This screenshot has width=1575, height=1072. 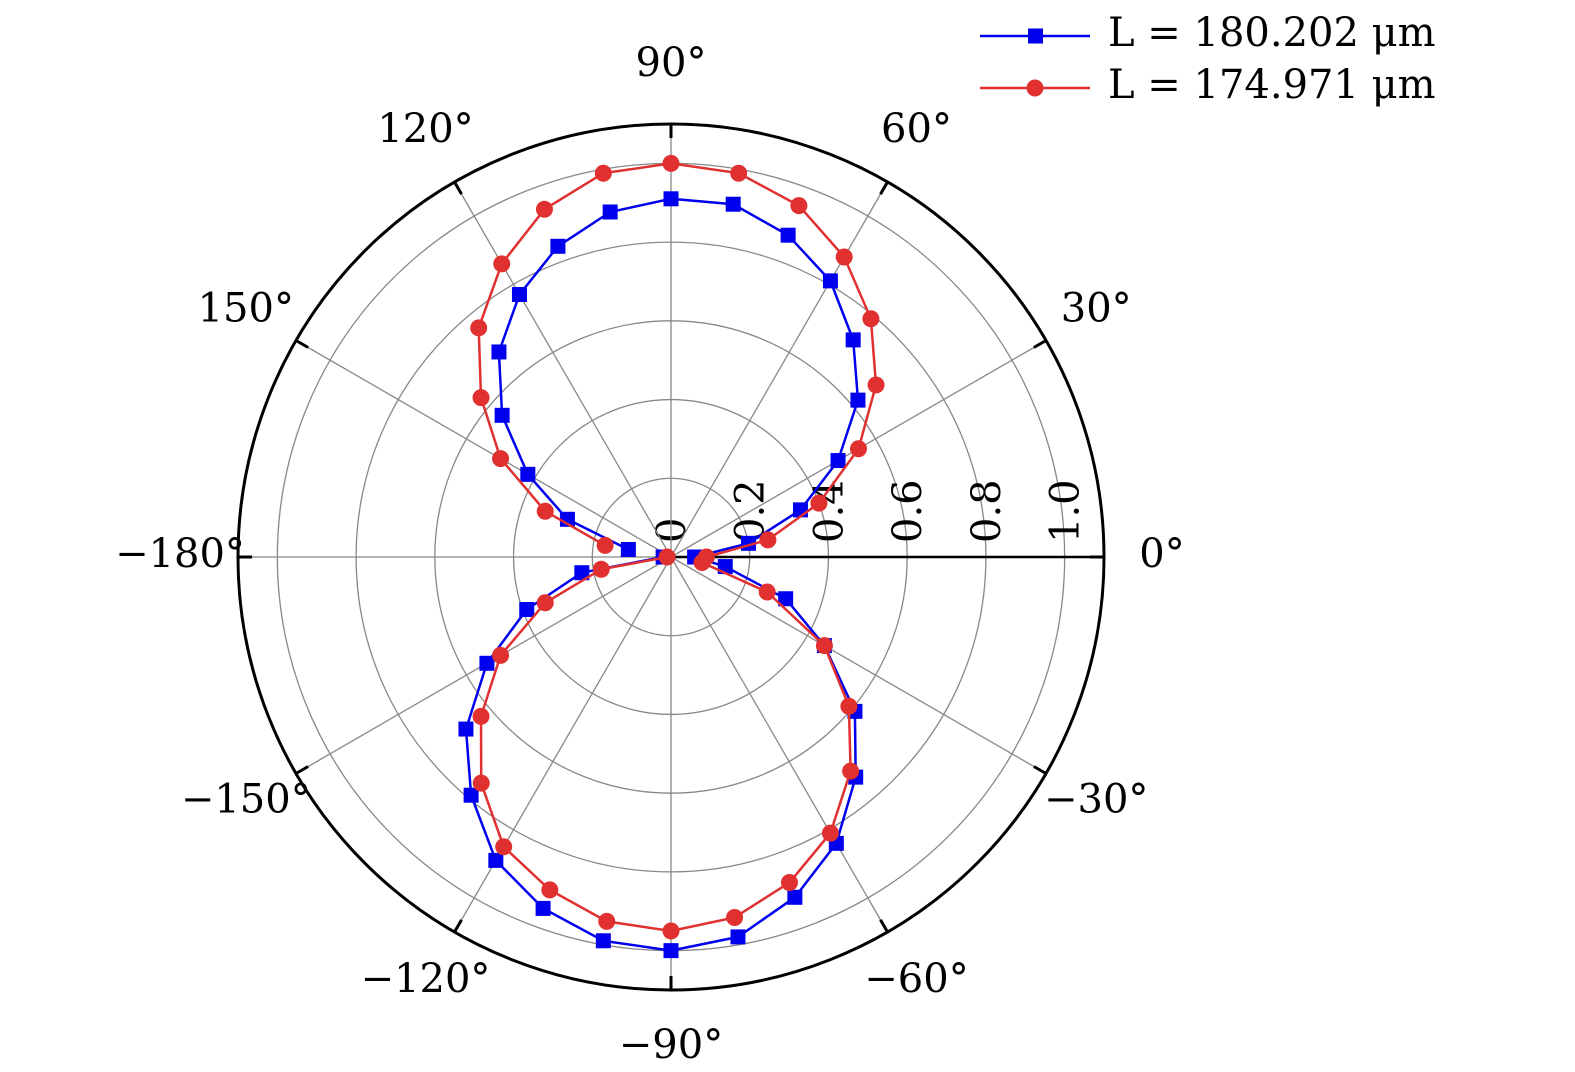 What do you see at coordinates (425, 129) in the screenshot?
I see `theta-tick-label: 120°` at bounding box center [425, 129].